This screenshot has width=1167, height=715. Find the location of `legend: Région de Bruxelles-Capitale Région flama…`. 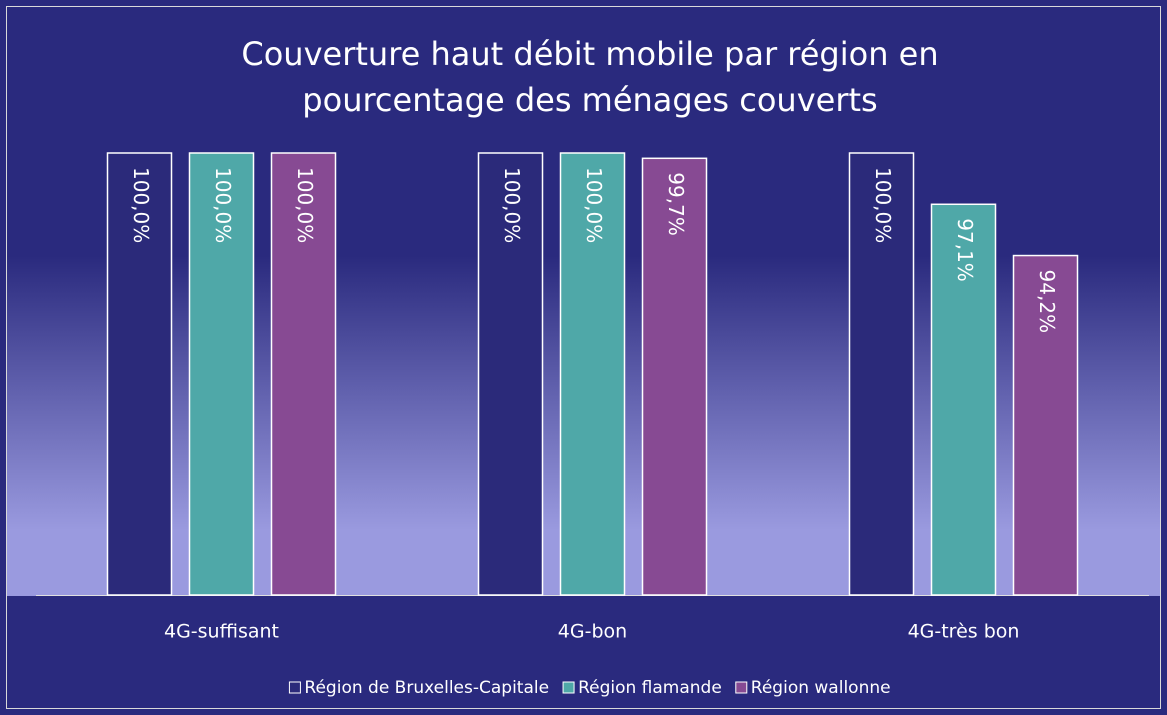

legend: Région de Bruxelles-Capitale Région flama… is located at coordinates (589, 688).